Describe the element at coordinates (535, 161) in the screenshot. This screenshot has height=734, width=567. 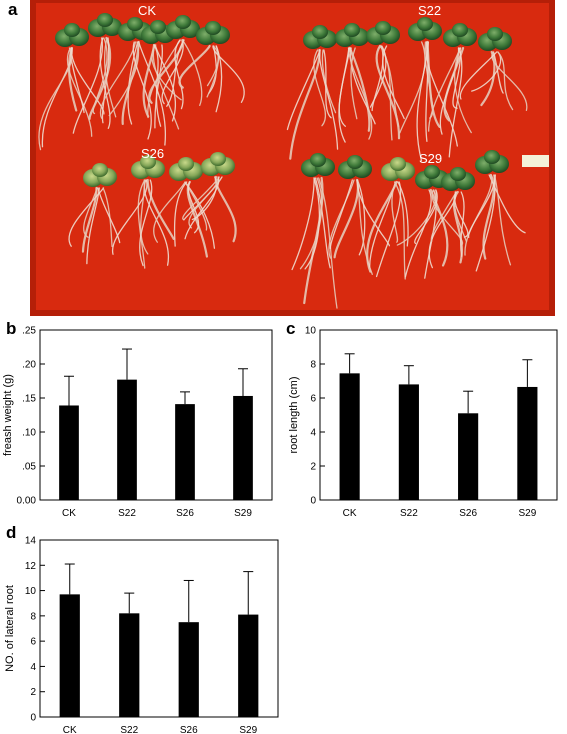
I see `scale-marker` at that location.